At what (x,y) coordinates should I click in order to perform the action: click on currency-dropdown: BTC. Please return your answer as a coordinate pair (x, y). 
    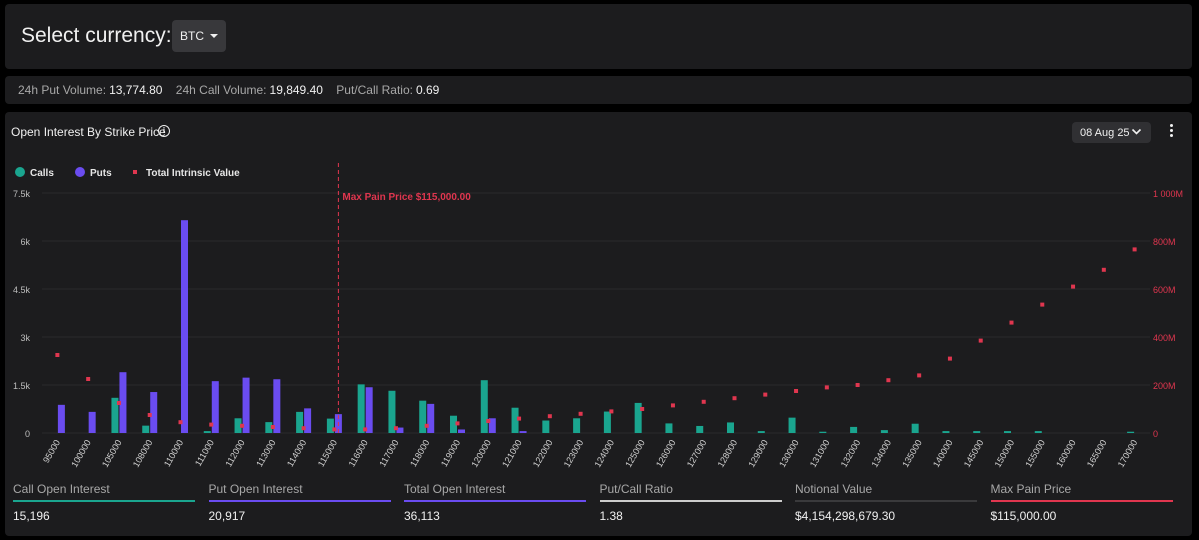
    Looking at the image, I should click on (199, 36).